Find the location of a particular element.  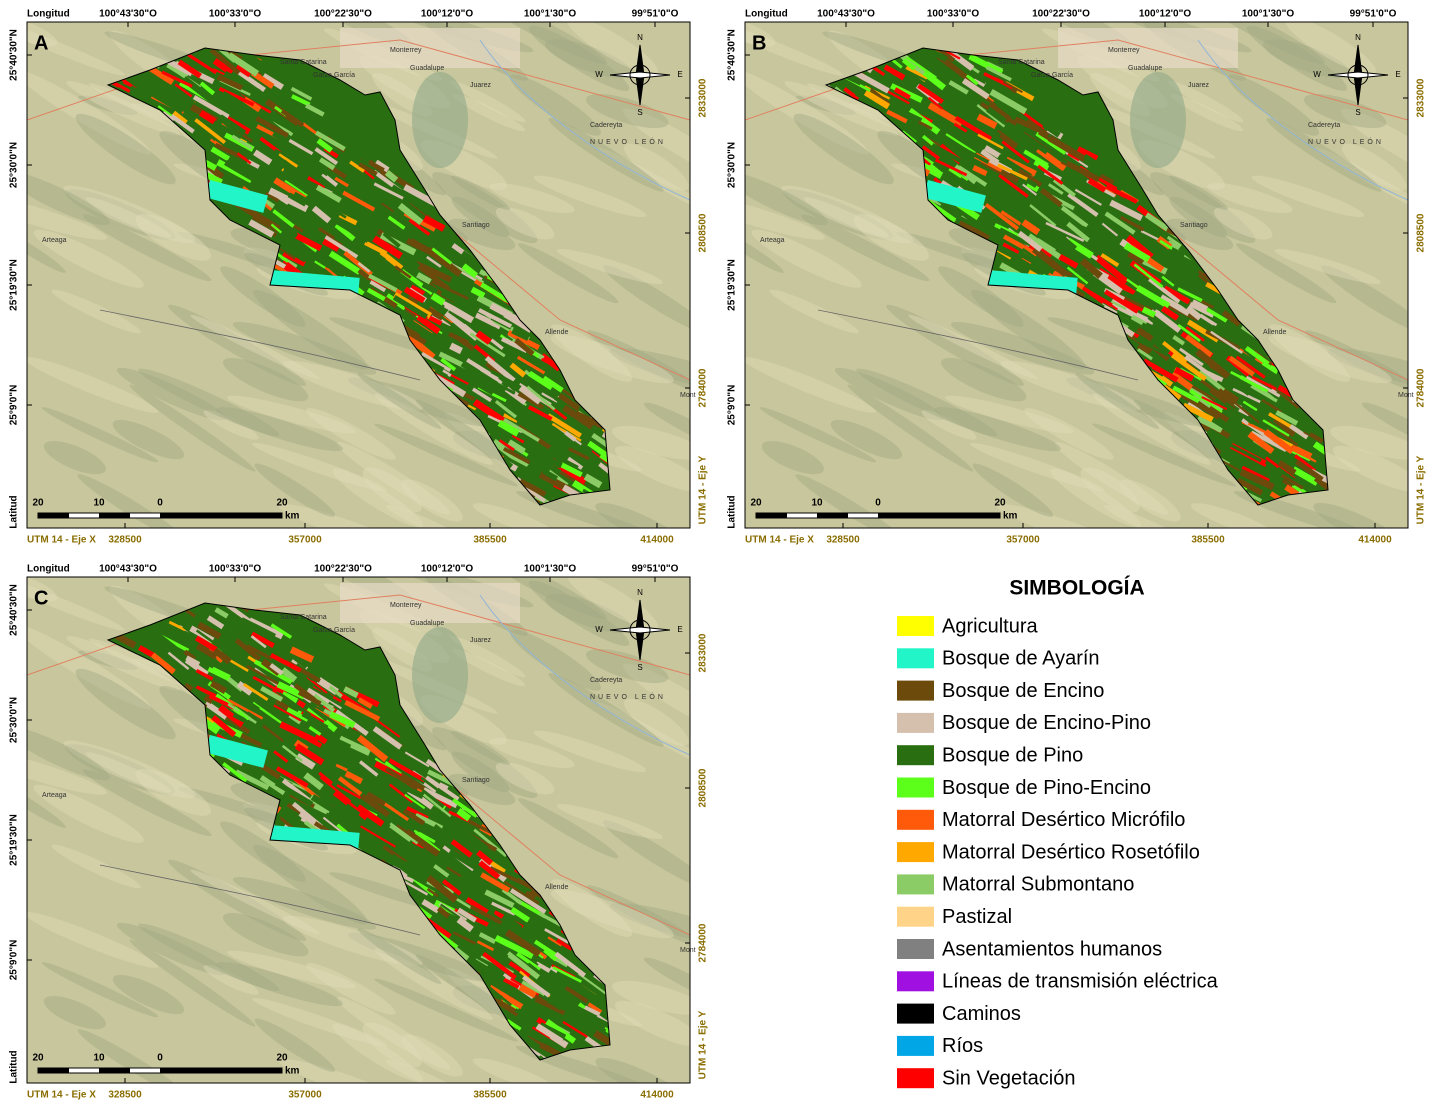

scale-seg is located at coordinates (53, 1070).